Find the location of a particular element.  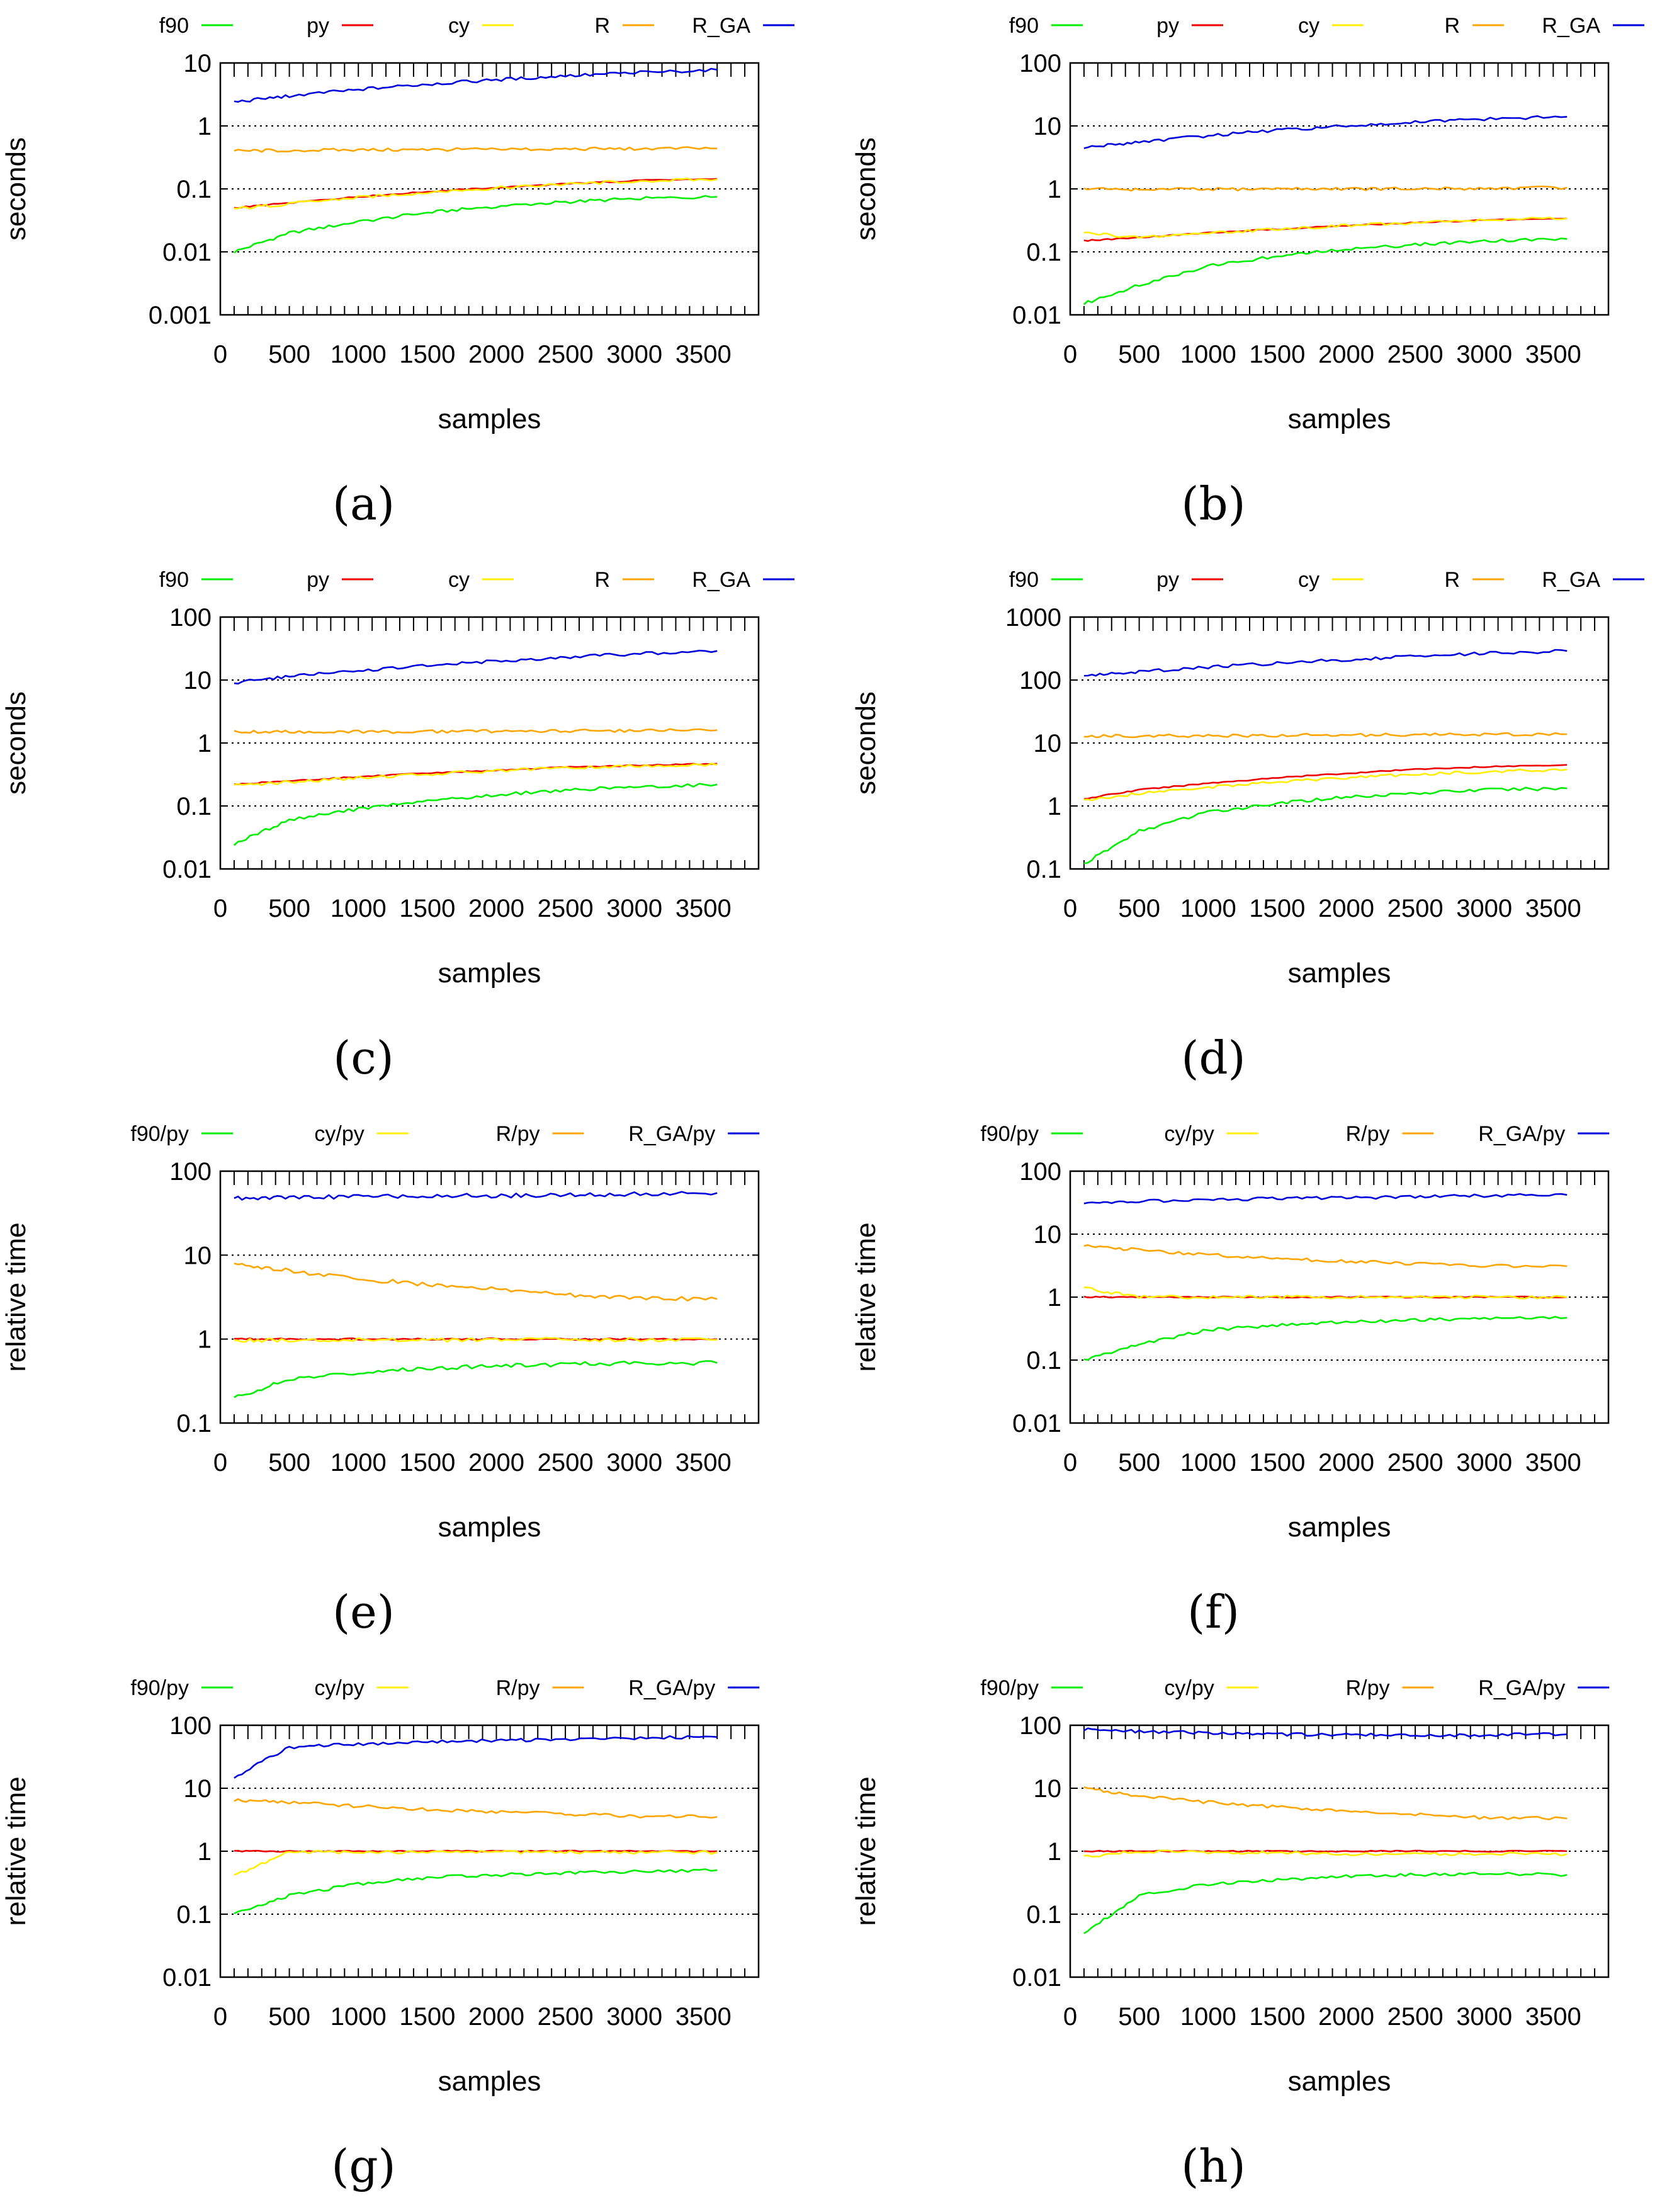

panel-f-series-r-ga-py is located at coordinates (1325, 1199).